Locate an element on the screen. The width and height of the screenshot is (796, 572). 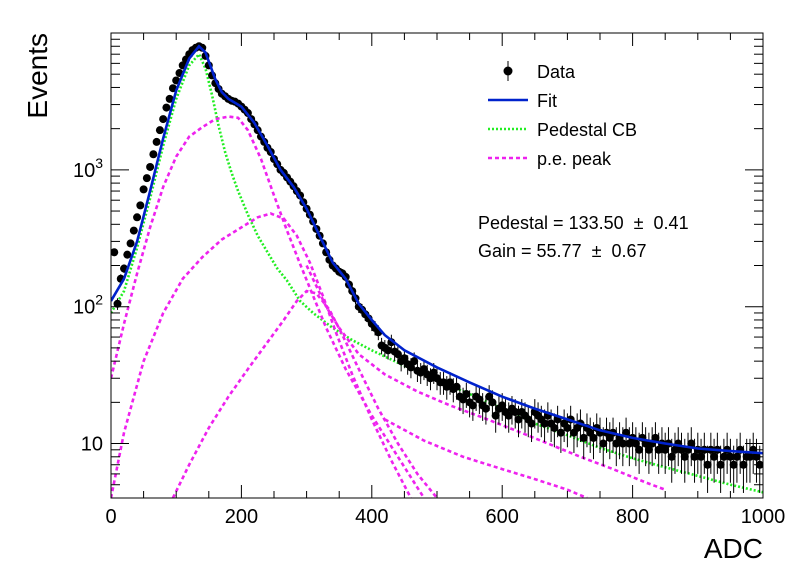
gain-pm: ± is located at coordinates (597, 251).